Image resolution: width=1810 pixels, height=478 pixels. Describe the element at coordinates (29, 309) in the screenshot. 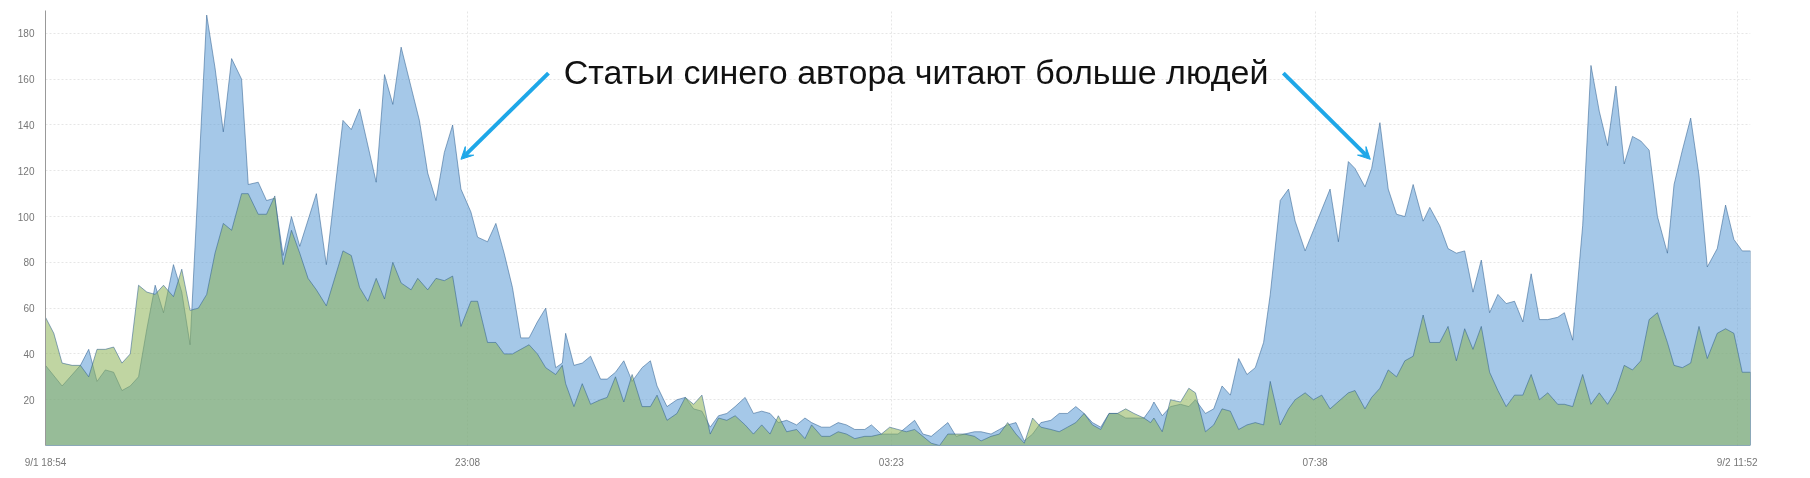

I see `y-tick-label: 60` at that location.